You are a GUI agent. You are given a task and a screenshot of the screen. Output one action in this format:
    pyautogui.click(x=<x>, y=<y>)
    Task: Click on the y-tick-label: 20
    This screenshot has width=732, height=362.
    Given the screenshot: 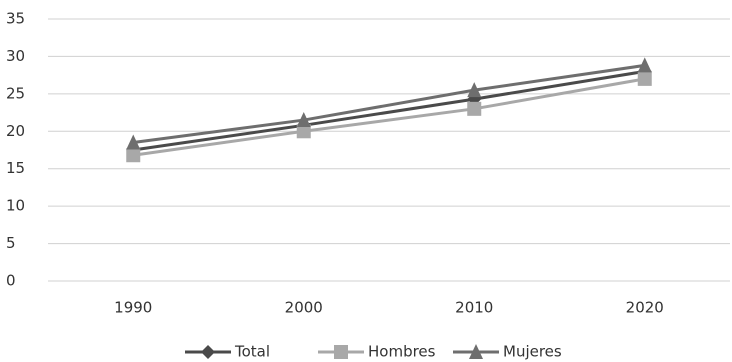 What is the action you would take?
    pyautogui.click(x=15, y=131)
    